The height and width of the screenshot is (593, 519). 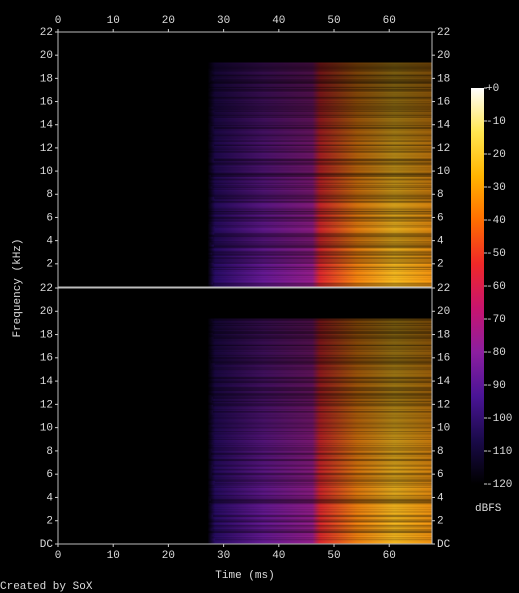 I want to click on y-tick-label: 16, so click(x=46, y=359).